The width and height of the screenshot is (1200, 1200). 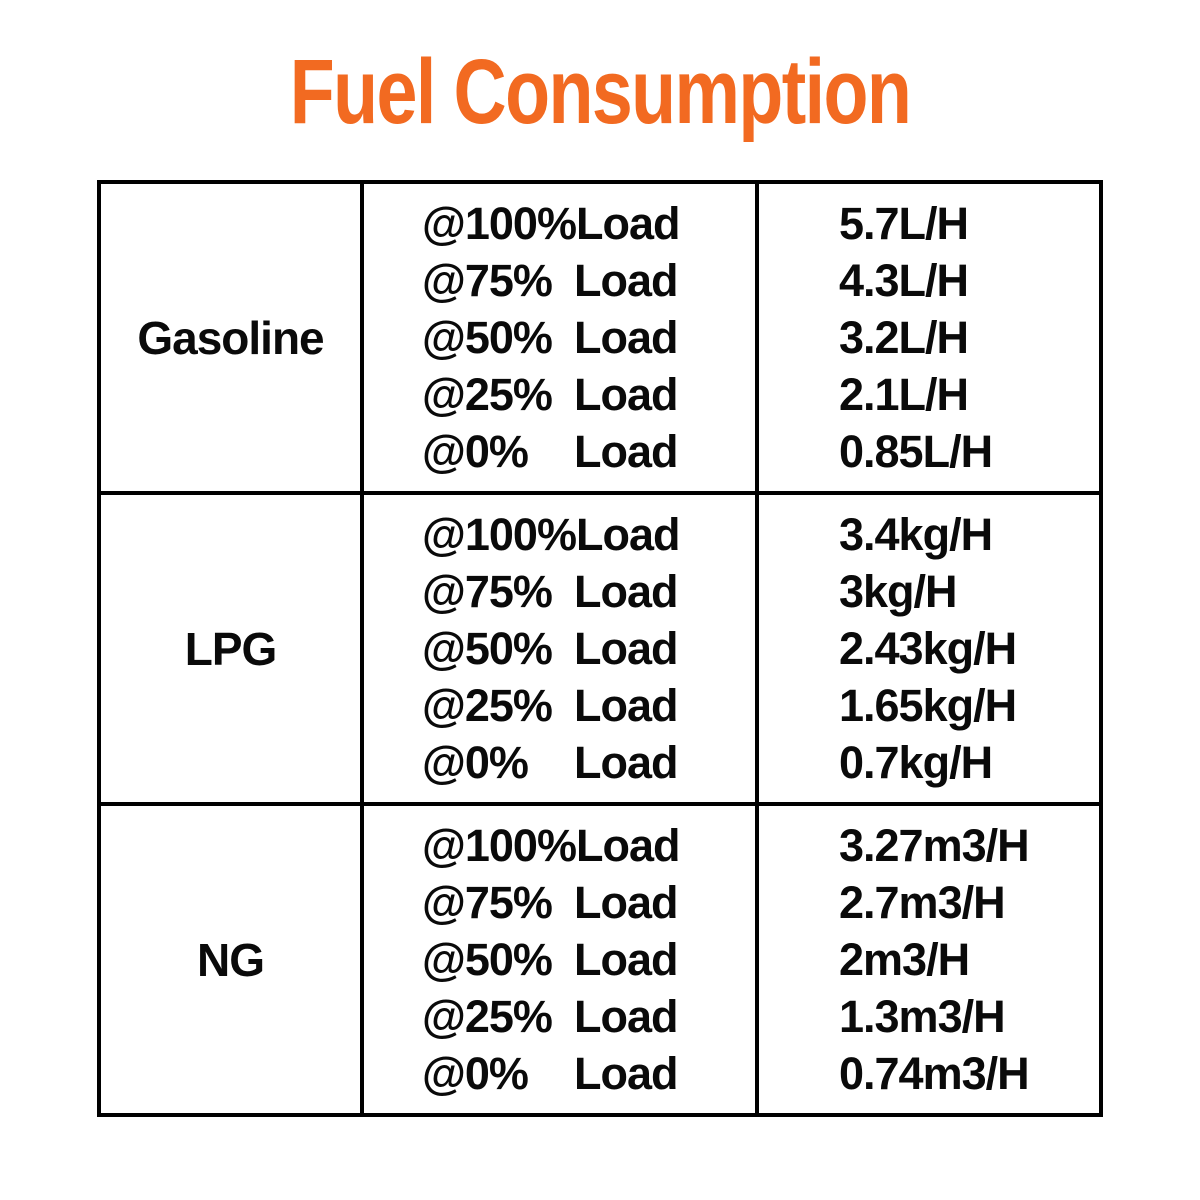 I want to click on consumption-value: 2m3/H, so click(x=904, y=959).